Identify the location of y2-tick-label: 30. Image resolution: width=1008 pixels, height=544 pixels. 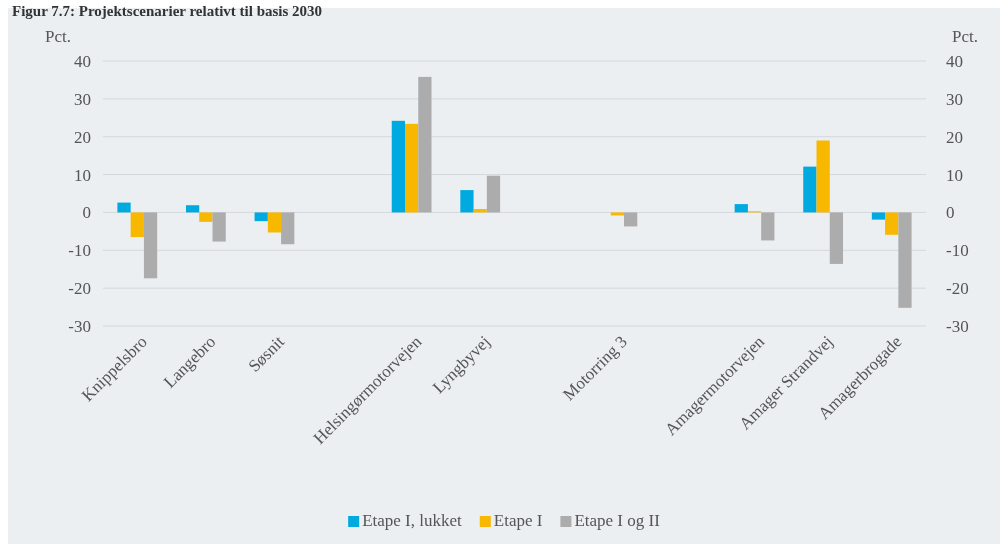
(954, 99).